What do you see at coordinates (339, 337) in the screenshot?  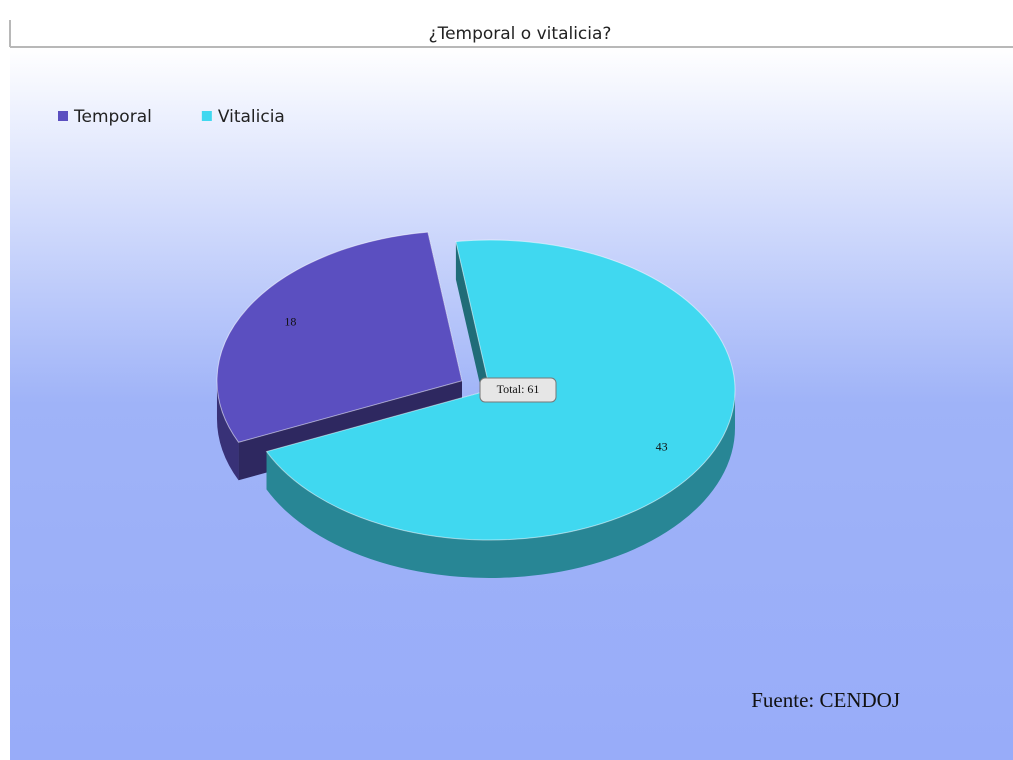 I see `slice-top` at bounding box center [339, 337].